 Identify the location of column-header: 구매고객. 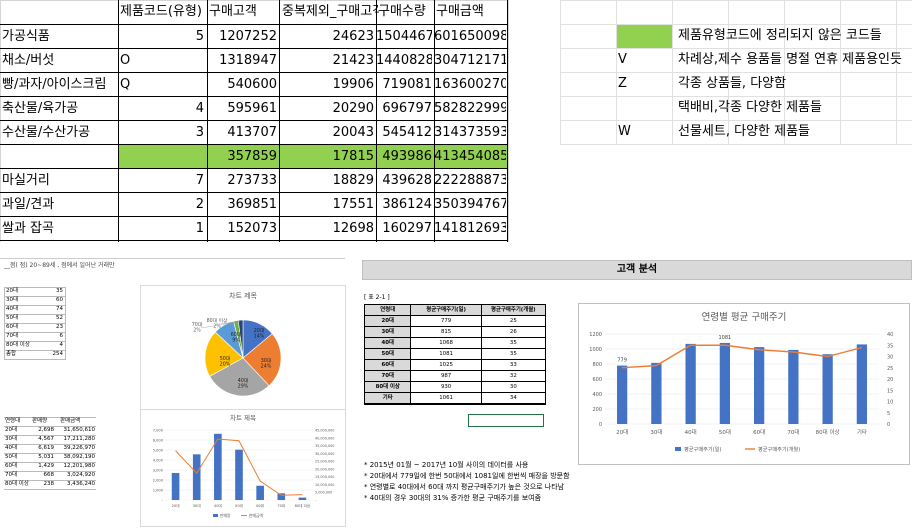
(233, 11).